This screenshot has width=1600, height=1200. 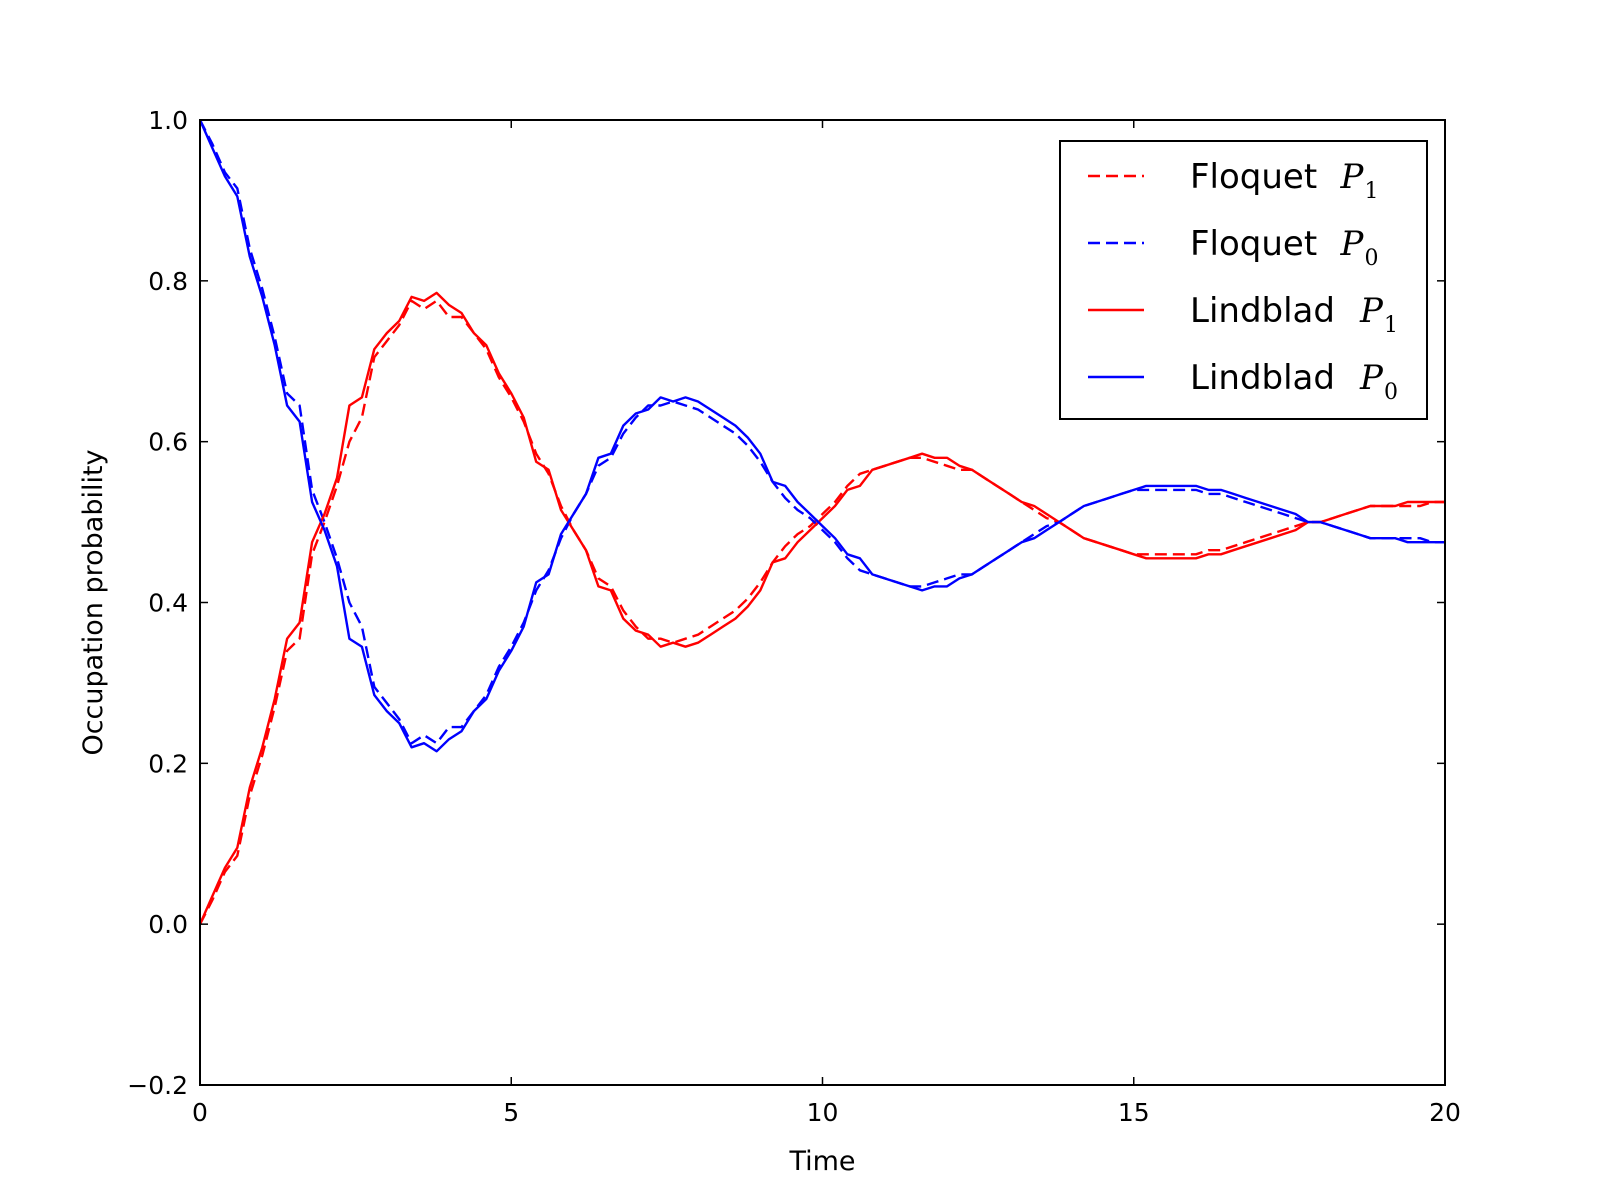 What do you see at coordinates (168, 120) in the screenshot?
I see `y-tick-label: 1.0` at bounding box center [168, 120].